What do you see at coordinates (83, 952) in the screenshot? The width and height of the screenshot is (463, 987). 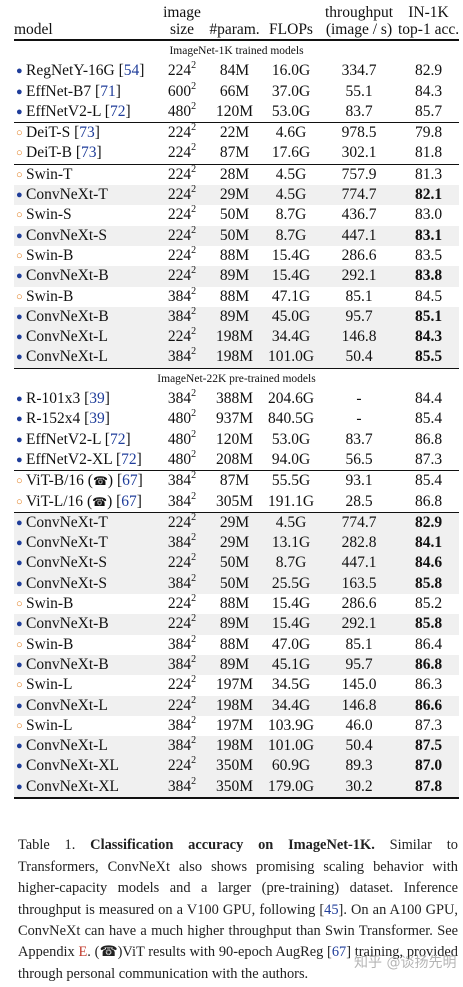 I see `appendix-link: E` at bounding box center [83, 952].